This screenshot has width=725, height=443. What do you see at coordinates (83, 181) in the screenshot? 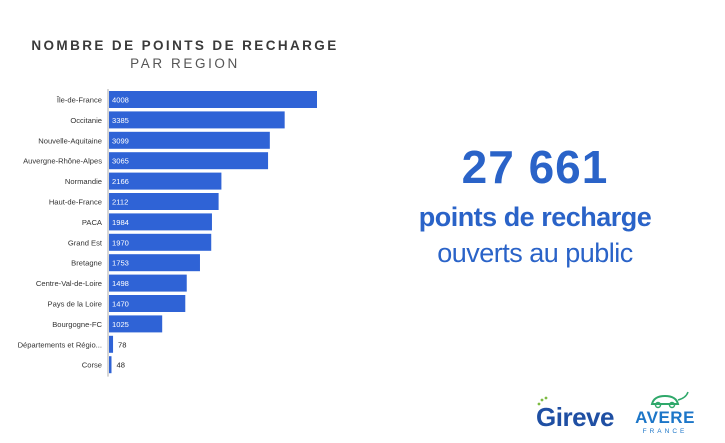
I see `category-label: Normandie` at bounding box center [83, 181].